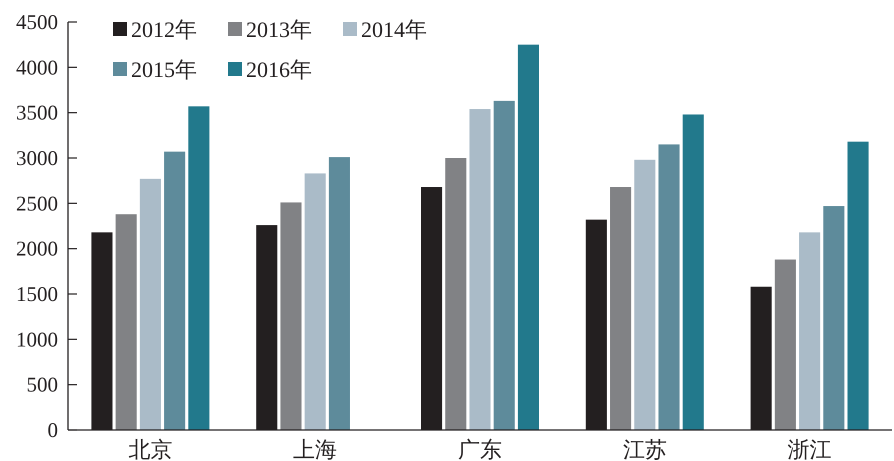 The image size is (894, 461). Describe the element at coordinates (164, 29) in the screenshot. I see `legend-label: 2012年` at that location.